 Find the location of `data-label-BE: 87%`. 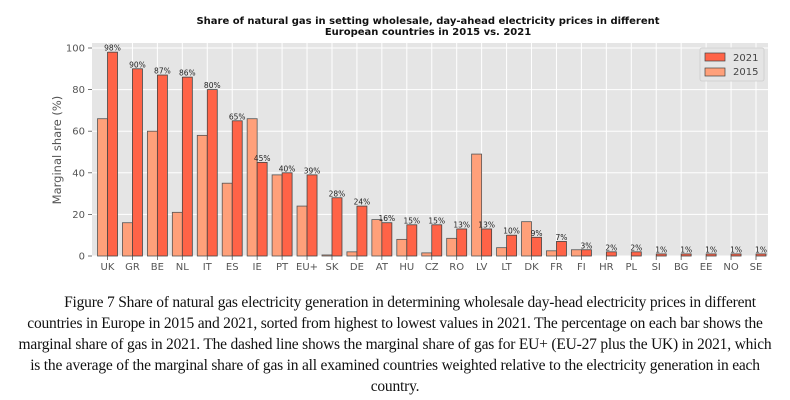

data-label-BE: 87% is located at coordinates (162, 71).